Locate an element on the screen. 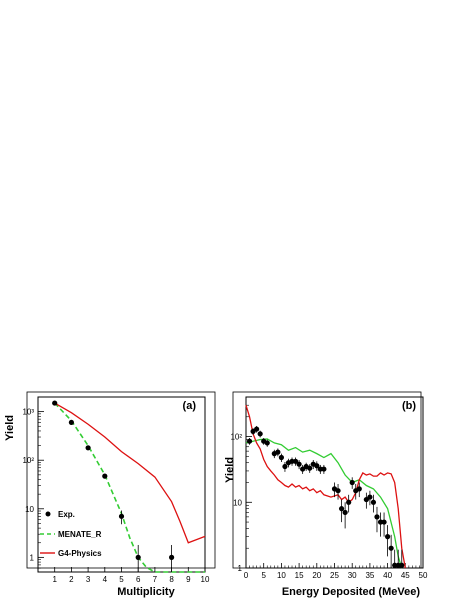  panel-a-legend: Exp. MENATE_R G4-Physics is located at coordinates (71, 534).